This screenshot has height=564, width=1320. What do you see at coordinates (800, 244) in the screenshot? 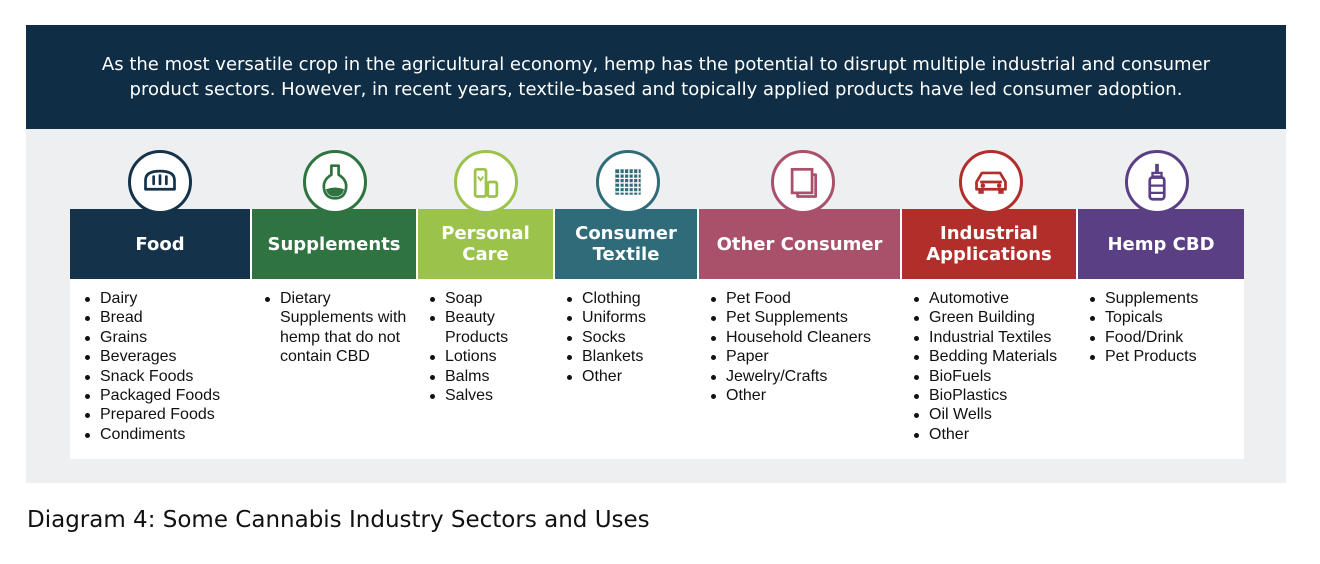
I see `sector-other-consumer: Other Consumer` at bounding box center [800, 244].